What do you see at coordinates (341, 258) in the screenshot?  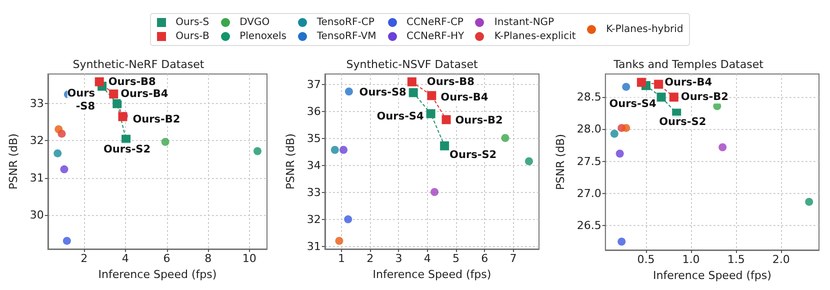 I see `x-tick-label: 1` at bounding box center [341, 258].